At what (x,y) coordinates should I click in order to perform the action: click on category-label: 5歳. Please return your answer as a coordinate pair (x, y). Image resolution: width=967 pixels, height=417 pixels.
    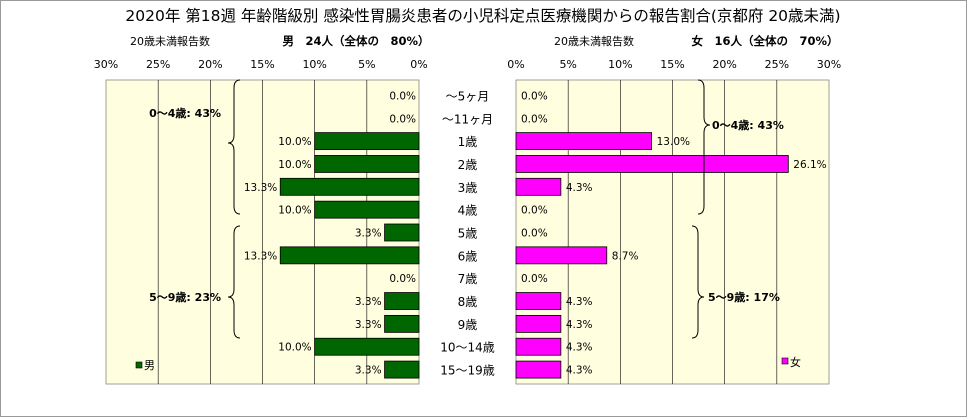
    Looking at the image, I should click on (468, 234).